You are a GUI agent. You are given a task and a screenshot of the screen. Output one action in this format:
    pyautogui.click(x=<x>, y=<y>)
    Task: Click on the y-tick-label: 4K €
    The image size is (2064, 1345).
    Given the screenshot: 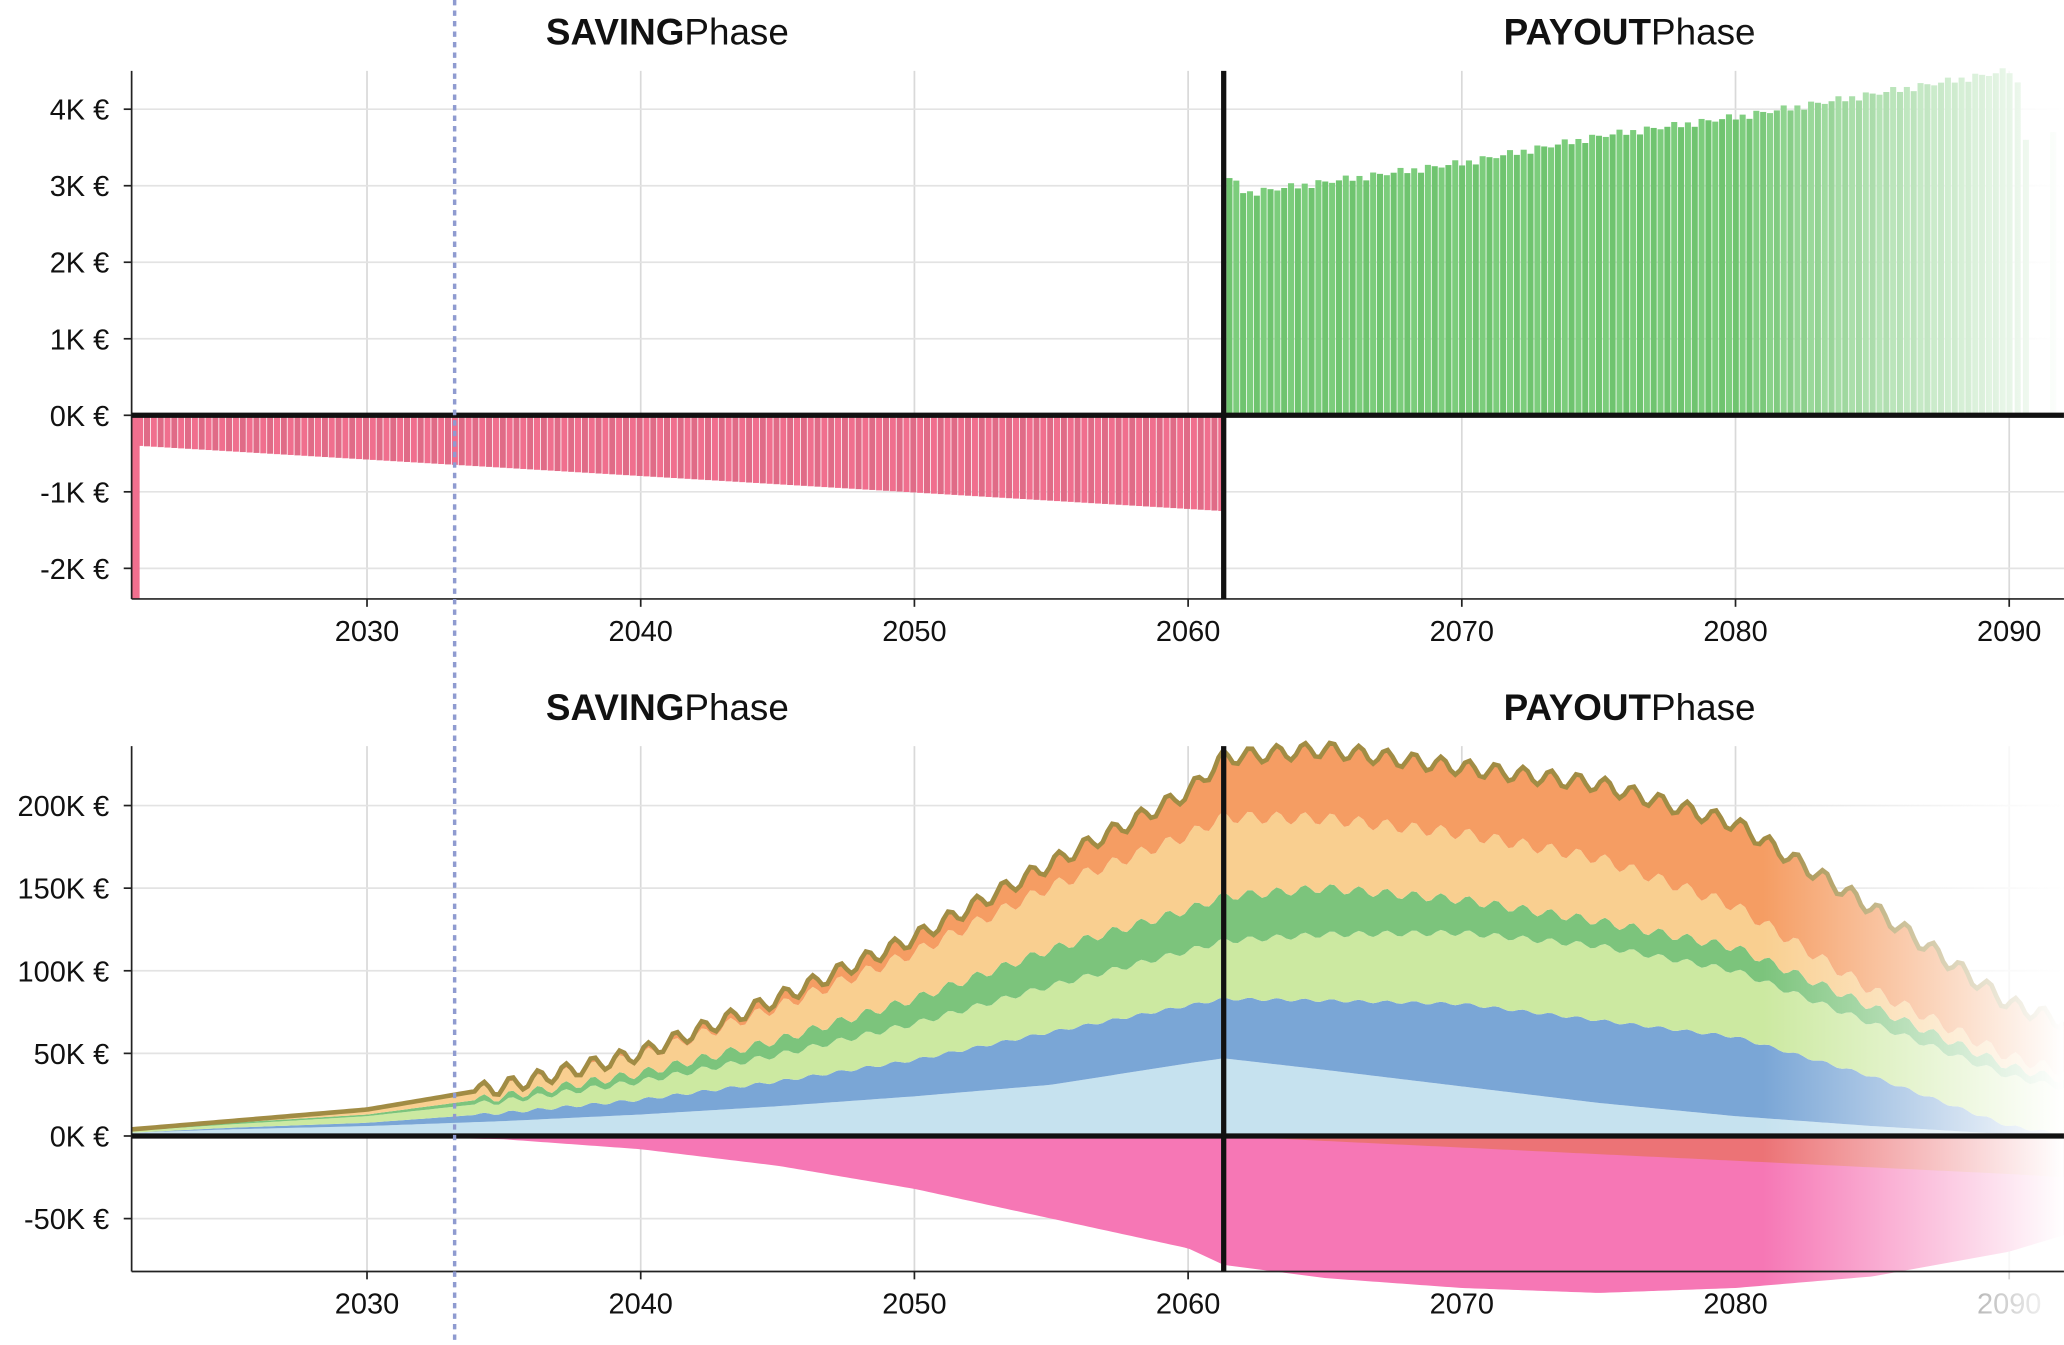 What is the action you would take?
    pyautogui.click(x=80, y=111)
    